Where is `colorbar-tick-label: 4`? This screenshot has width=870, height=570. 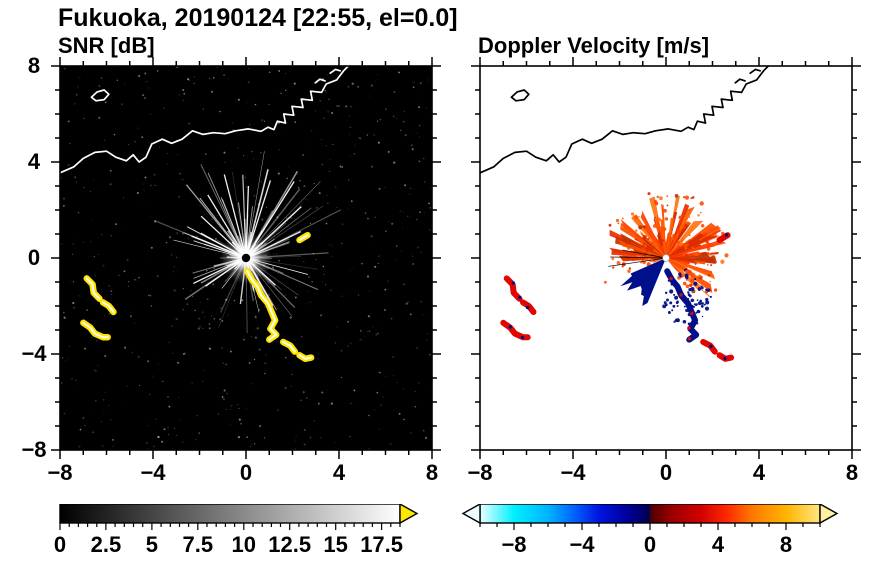 colorbar-tick-label: 4 is located at coordinates (718, 544).